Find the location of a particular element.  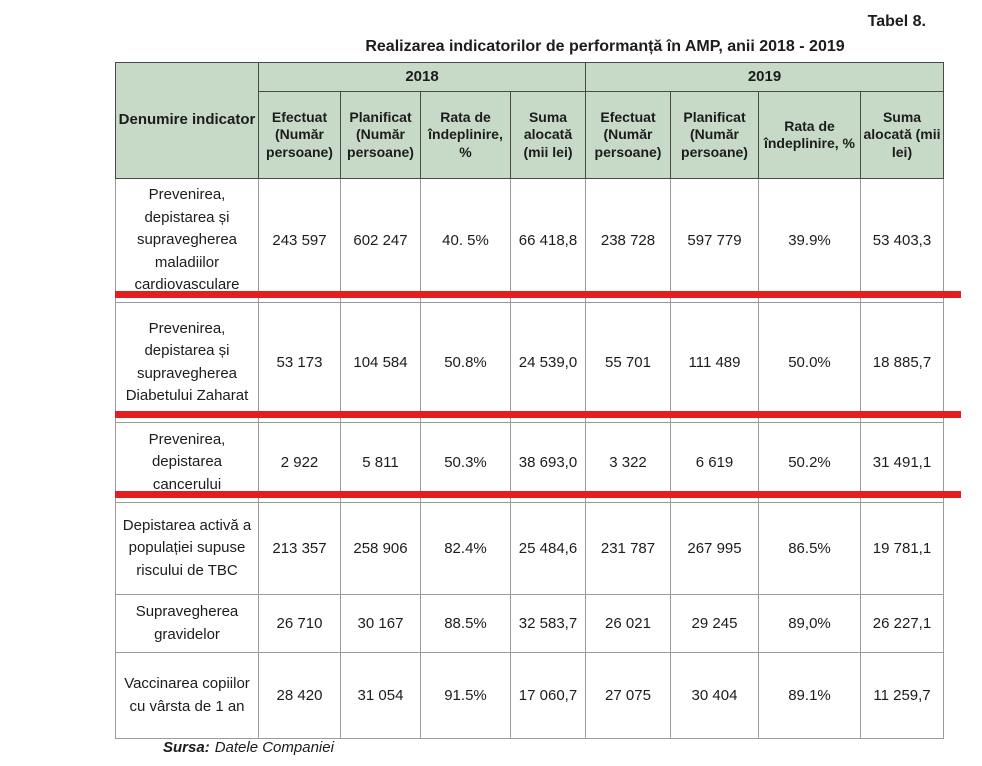

value-cell: 66 418,8 is located at coordinates (548, 240).